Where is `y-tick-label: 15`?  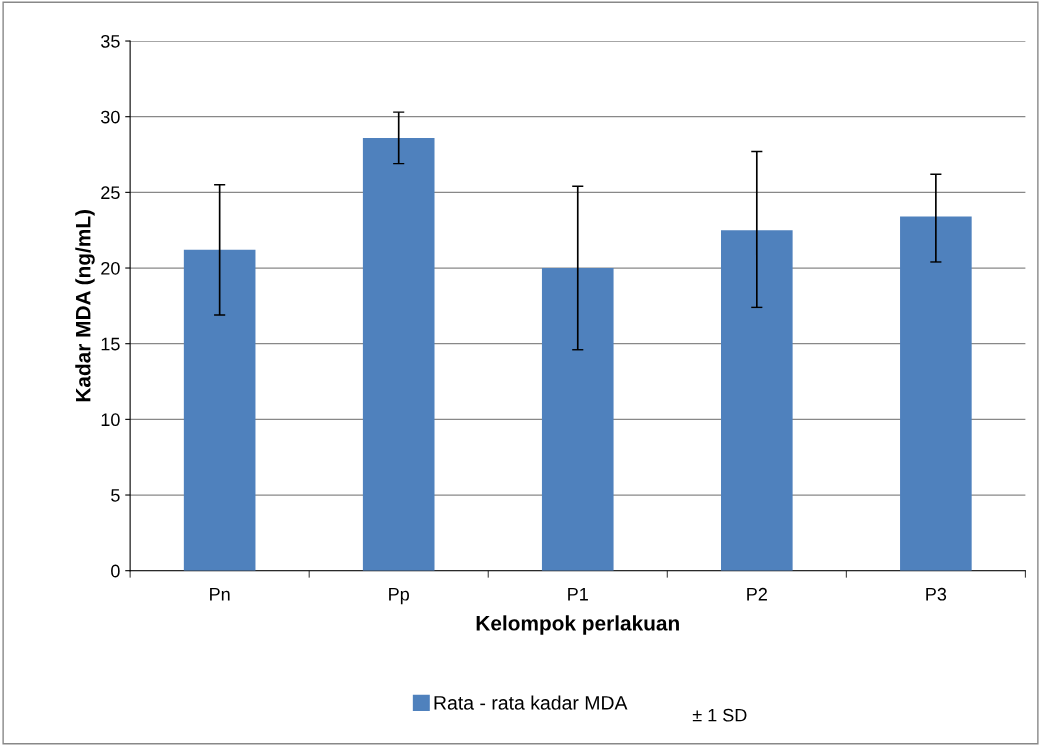
y-tick-label: 15 is located at coordinates (110, 344).